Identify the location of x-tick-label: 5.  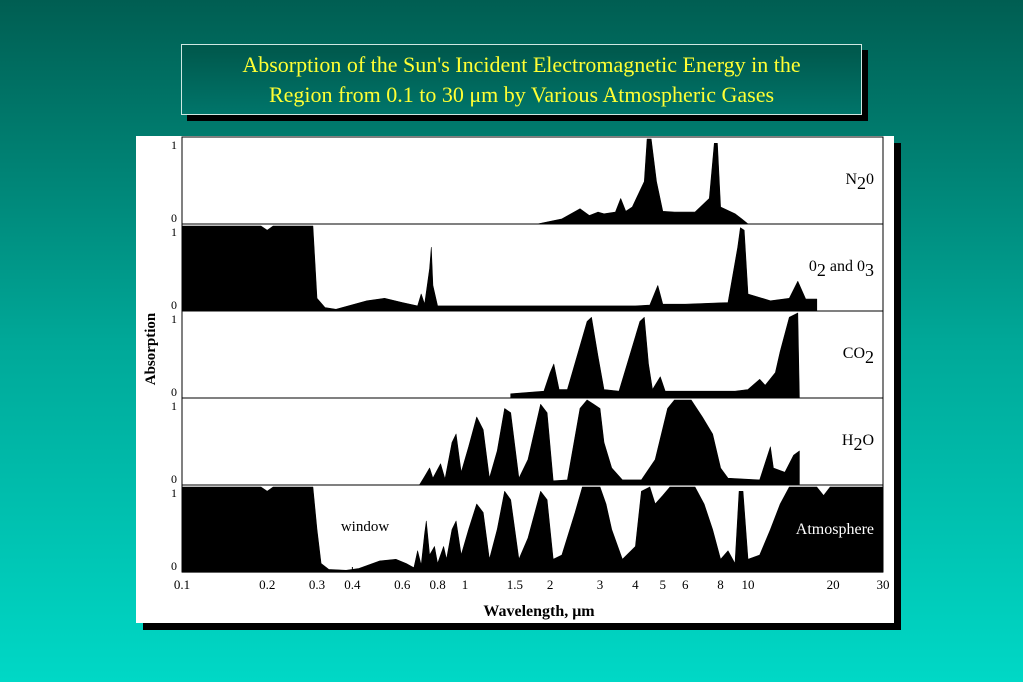
(663, 584).